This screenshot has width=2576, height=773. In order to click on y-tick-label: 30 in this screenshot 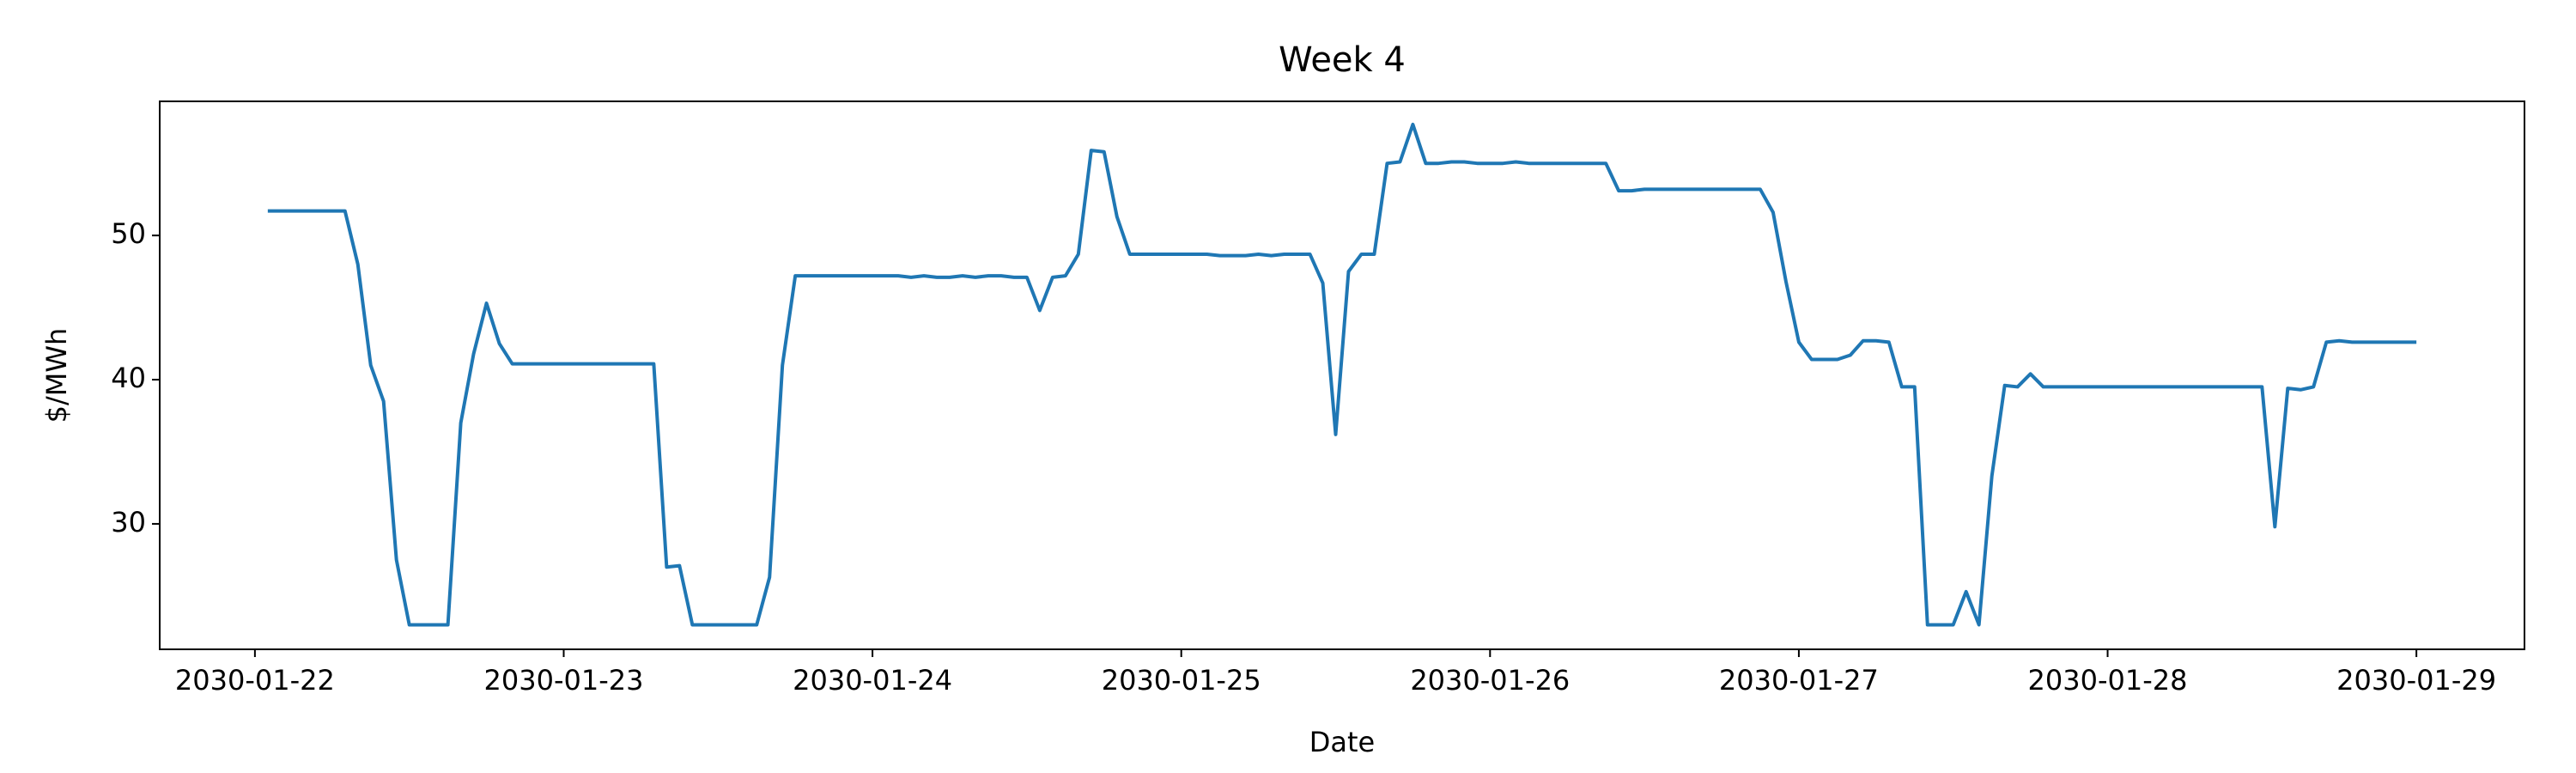, I will do `click(128, 522)`.